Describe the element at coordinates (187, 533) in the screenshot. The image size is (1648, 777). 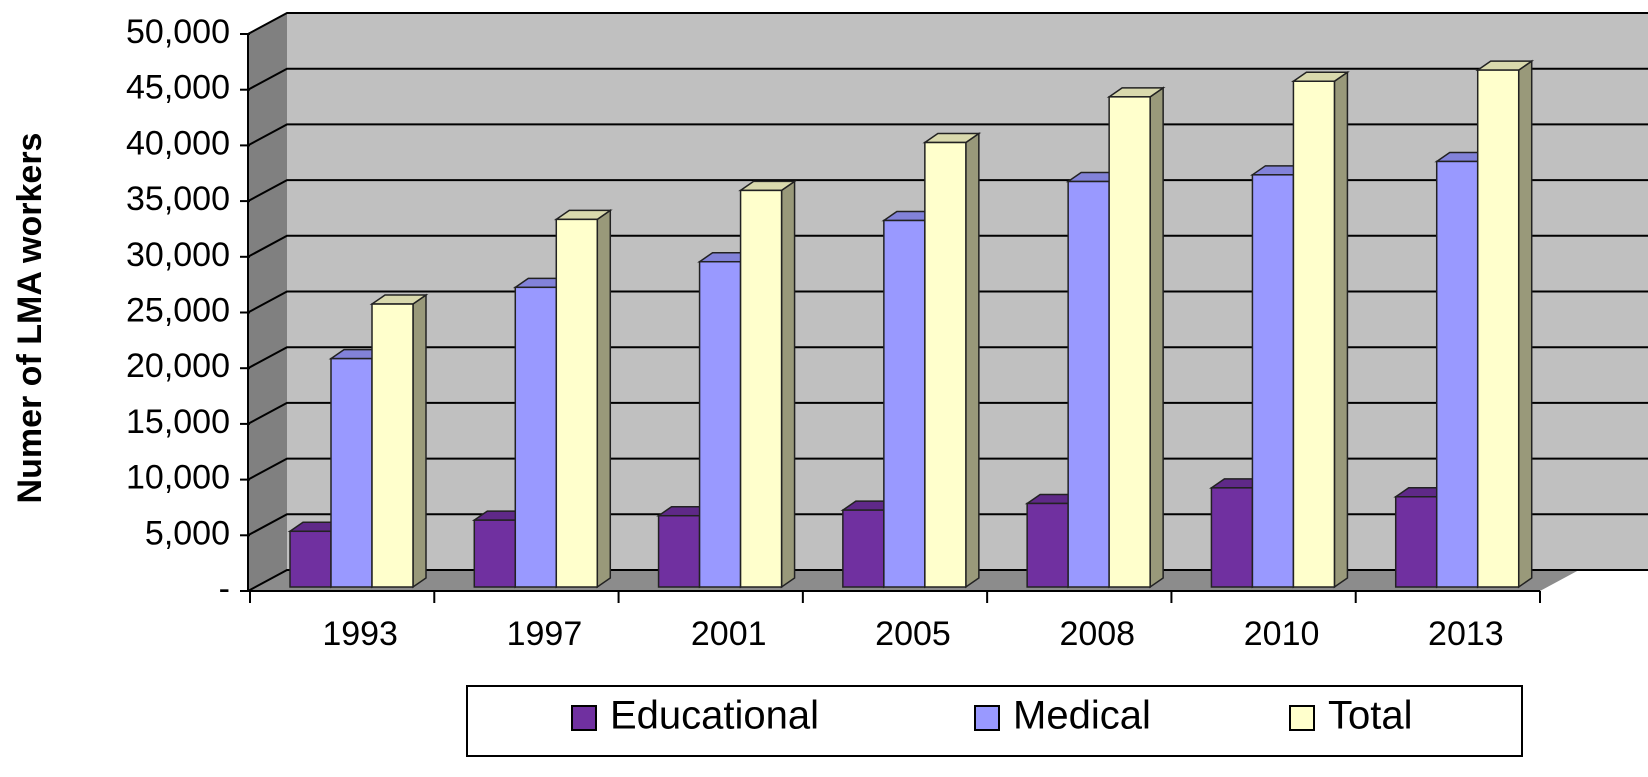
I see `y-tick-label: 5,000` at that location.